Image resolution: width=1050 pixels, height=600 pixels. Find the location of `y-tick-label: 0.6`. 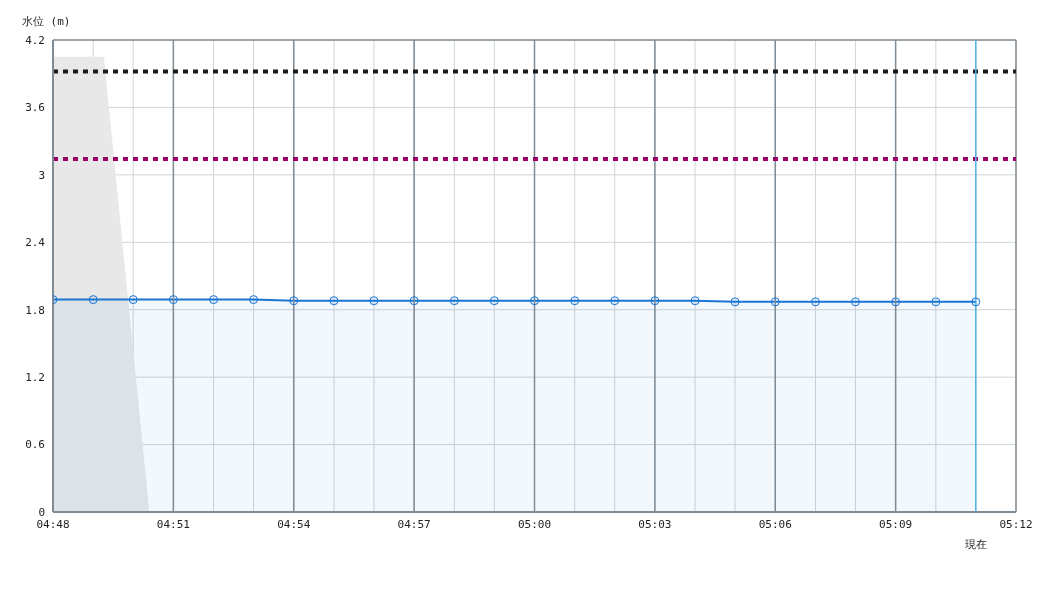

y-tick-label: 0.6 is located at coordinates (35, 445).